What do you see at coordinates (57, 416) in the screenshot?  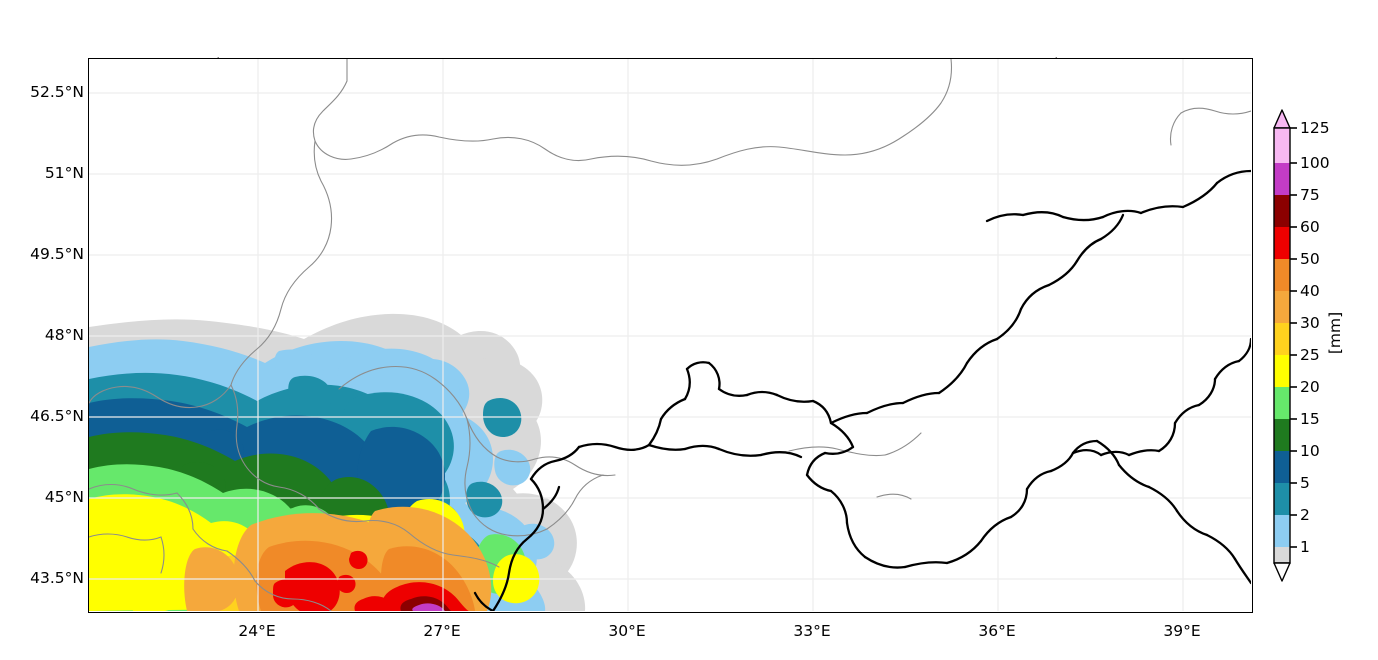 I see `ytick-label: 46.5°N` at bounding box center [57, 416].